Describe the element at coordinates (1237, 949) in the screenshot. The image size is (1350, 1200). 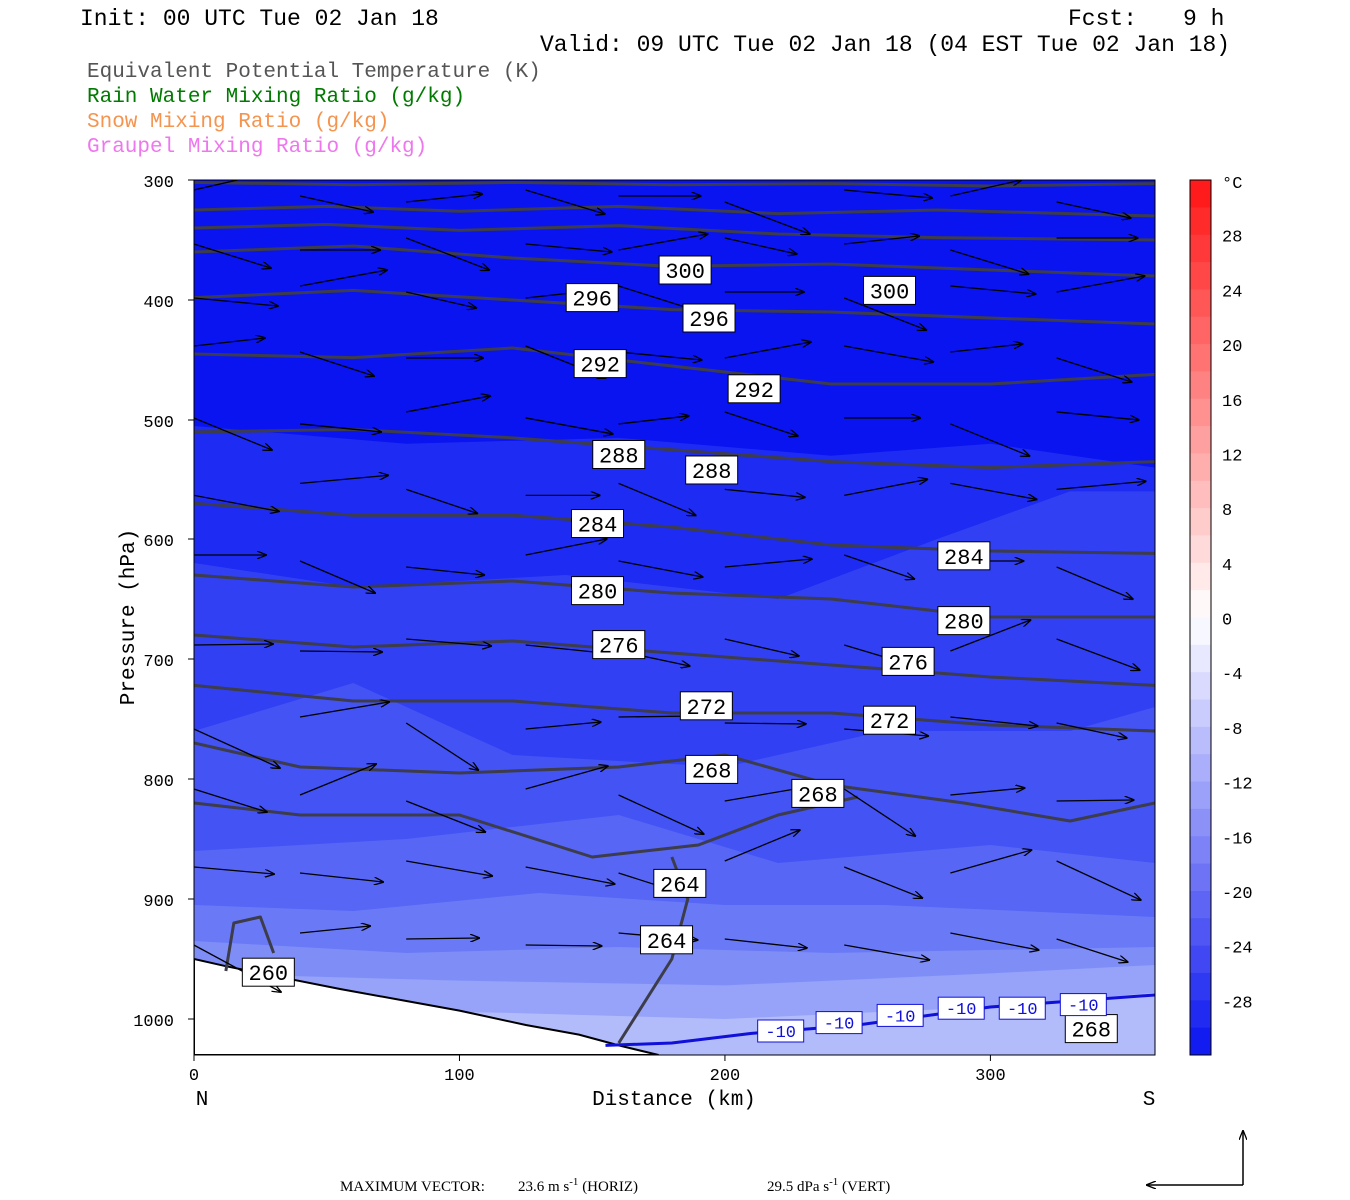
I see `colorbar-tick-label: -24` at that location.